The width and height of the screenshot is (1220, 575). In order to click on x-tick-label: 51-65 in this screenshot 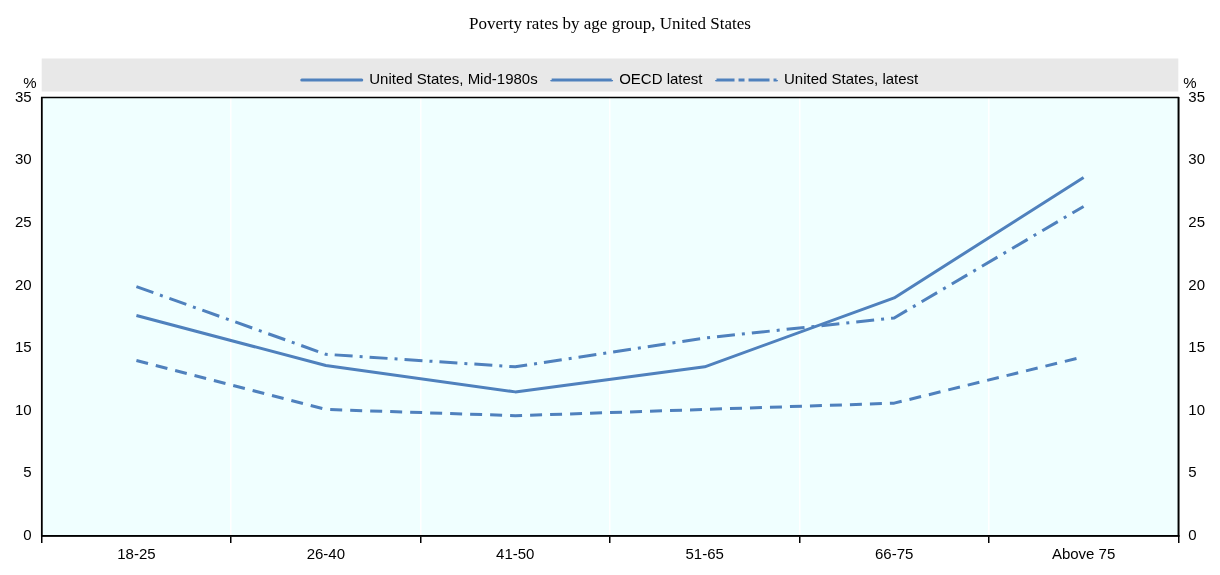, I will do `click(704, 554)`.